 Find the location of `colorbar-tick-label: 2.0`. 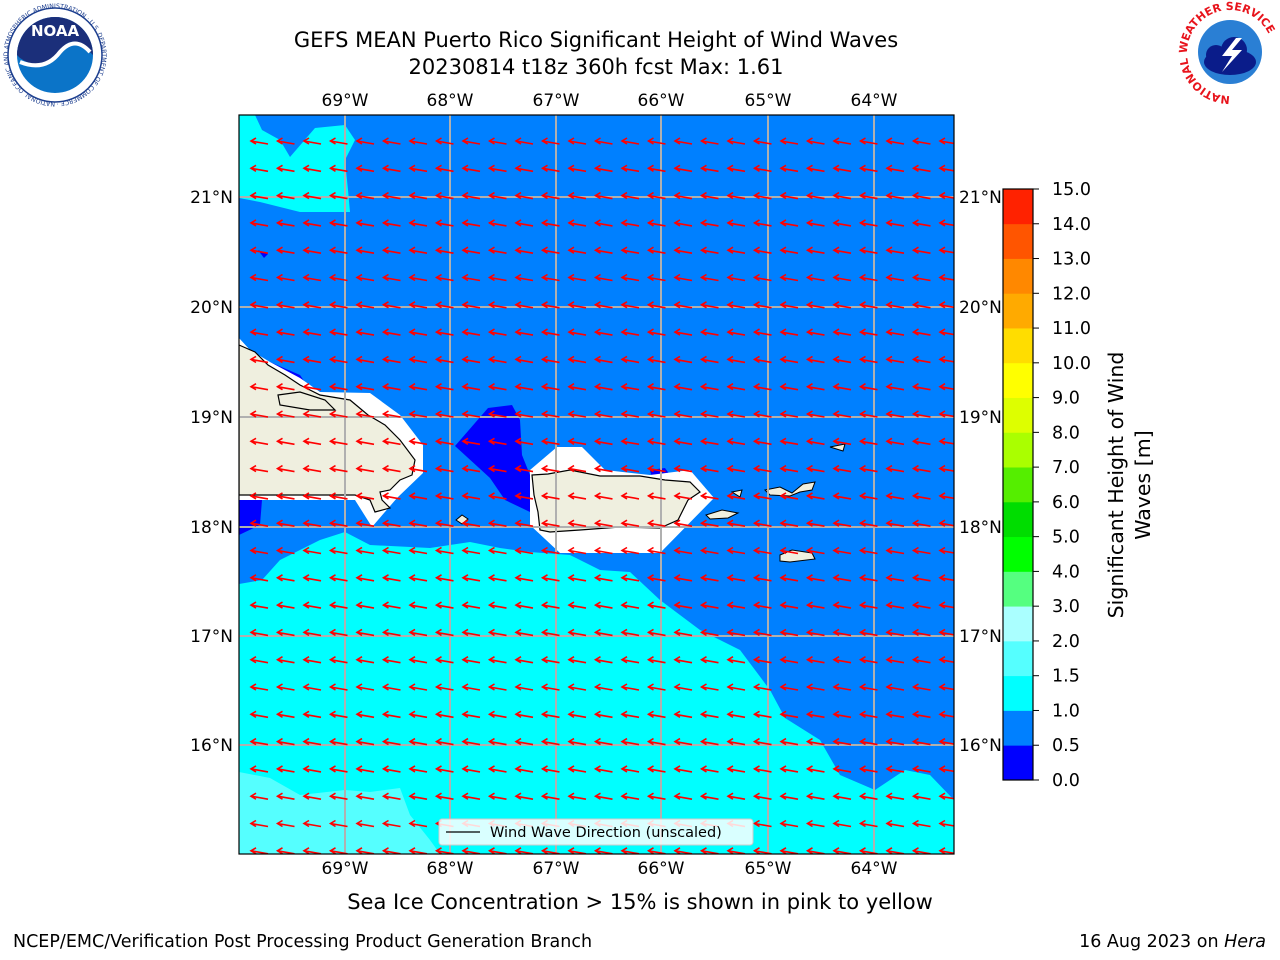

colorbar-tick-label: 2.0 is located at coordinates (1066, 642).